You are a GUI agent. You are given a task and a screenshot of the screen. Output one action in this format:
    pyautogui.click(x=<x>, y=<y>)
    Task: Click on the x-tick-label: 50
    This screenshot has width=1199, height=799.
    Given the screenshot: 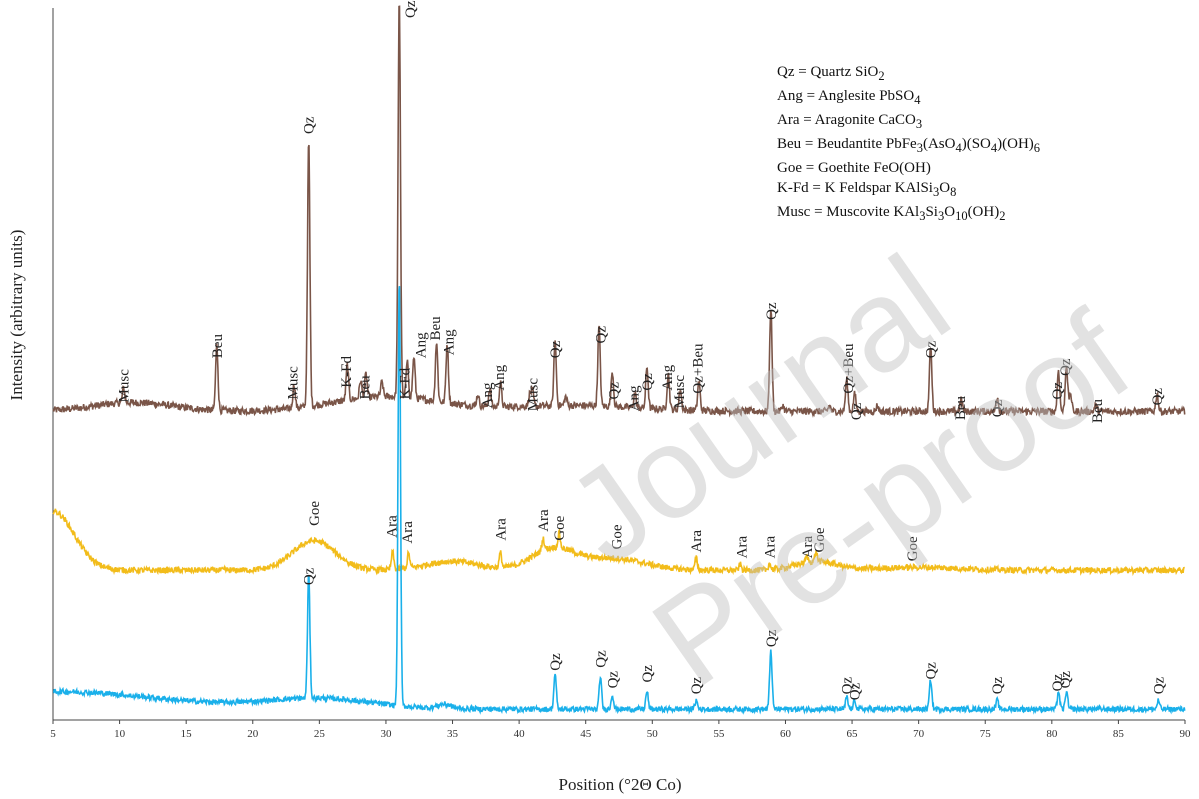 What is the action you would take?
    pyautogui.click(x=653, y=734)
    